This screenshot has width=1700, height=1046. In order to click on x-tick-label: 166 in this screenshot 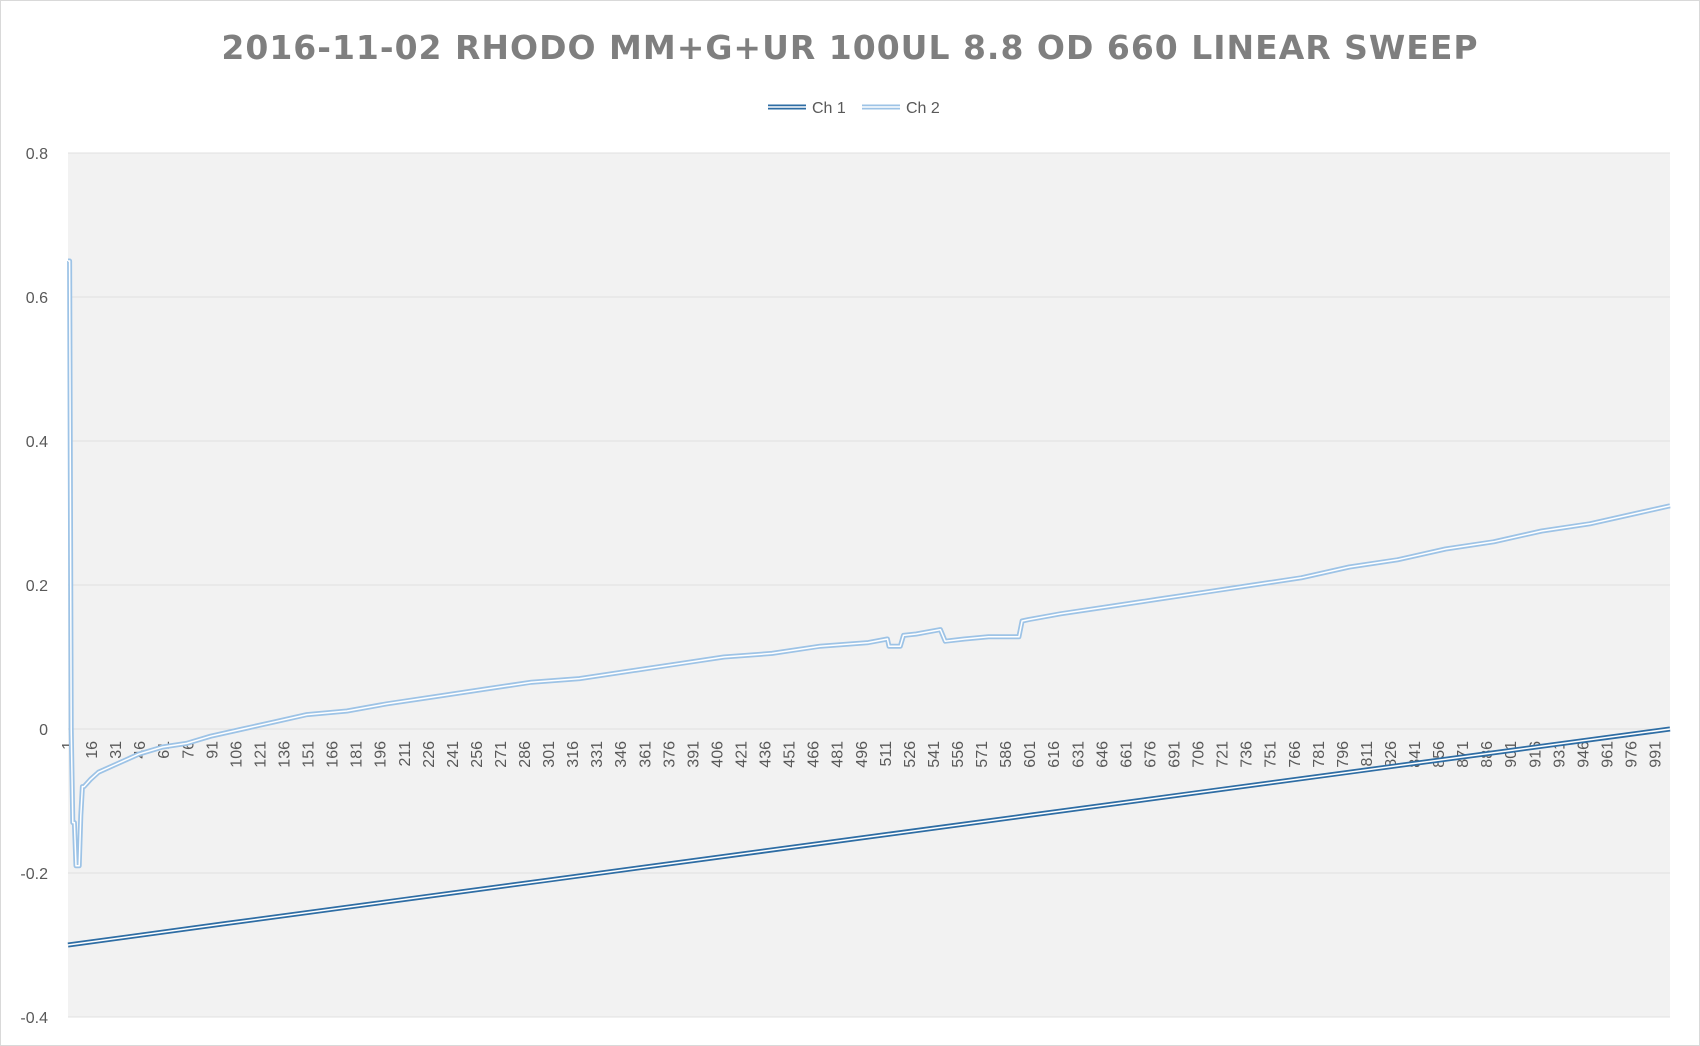, I will do `click(333, 754)`.